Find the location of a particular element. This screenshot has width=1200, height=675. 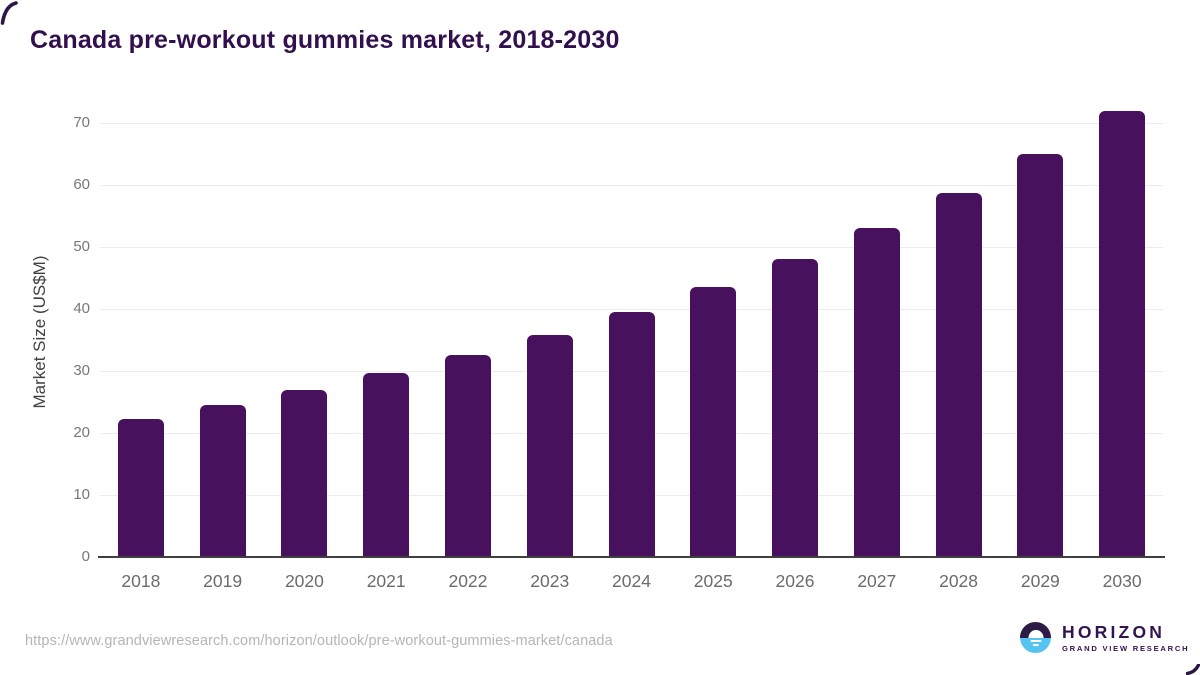

x-tick-label-2021: 2021 is located at coordinates (386, 581).